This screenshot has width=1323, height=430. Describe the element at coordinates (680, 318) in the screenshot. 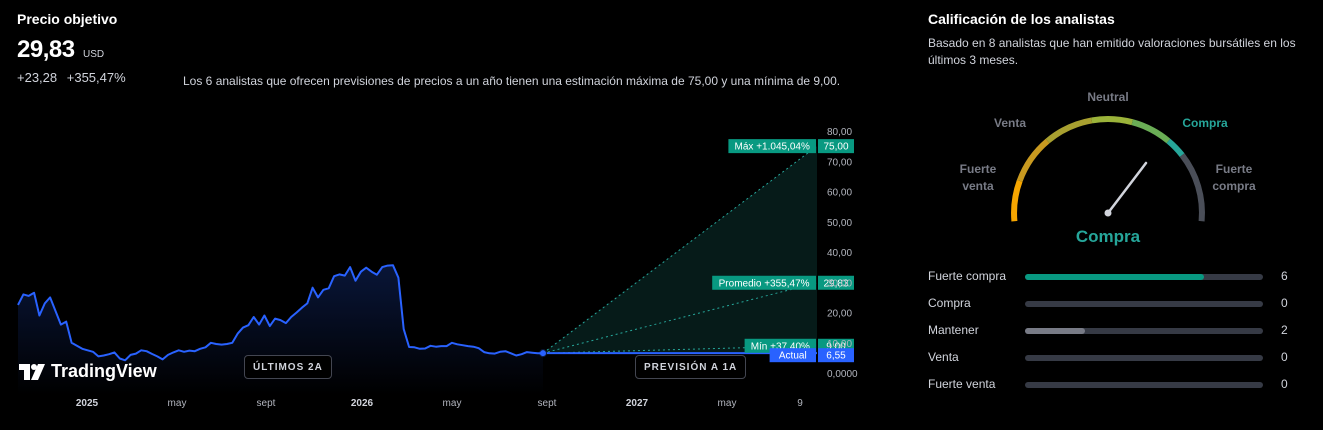

I see `forecast-avg-line` at that location.